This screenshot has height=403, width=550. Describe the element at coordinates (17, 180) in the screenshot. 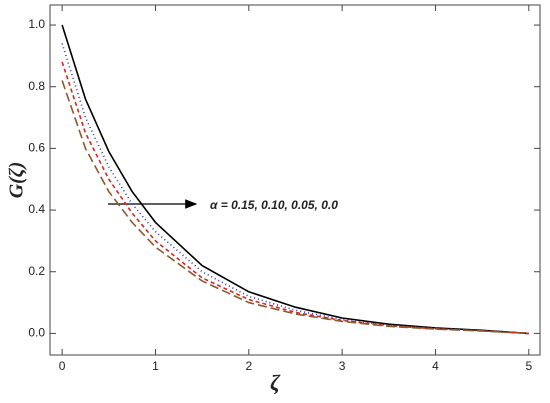

I see `y-axis-label: G(ζ)` at that location.